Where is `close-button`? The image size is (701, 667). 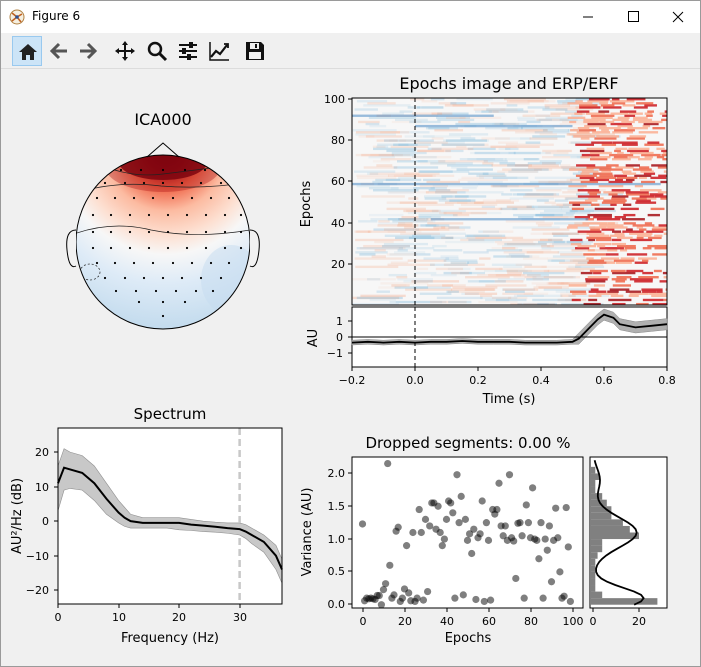 close-button is located at coordinates (677, 17).